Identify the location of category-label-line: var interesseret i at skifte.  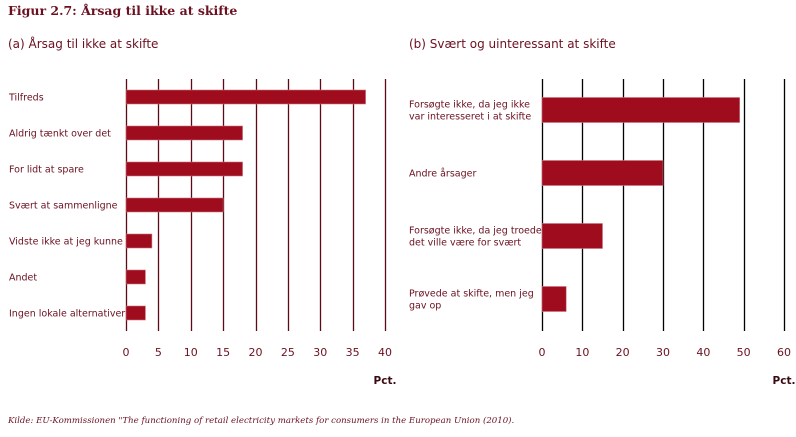
(470, 117).